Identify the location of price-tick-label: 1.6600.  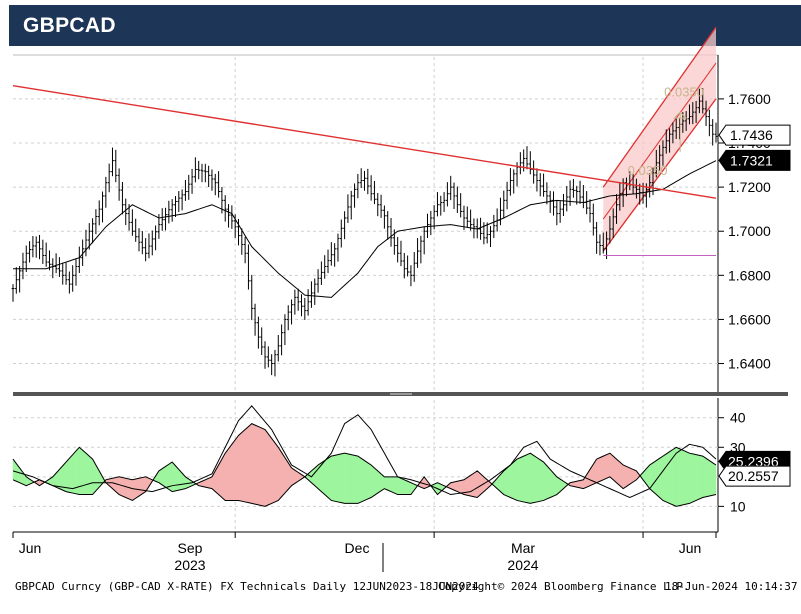
(749, 319).